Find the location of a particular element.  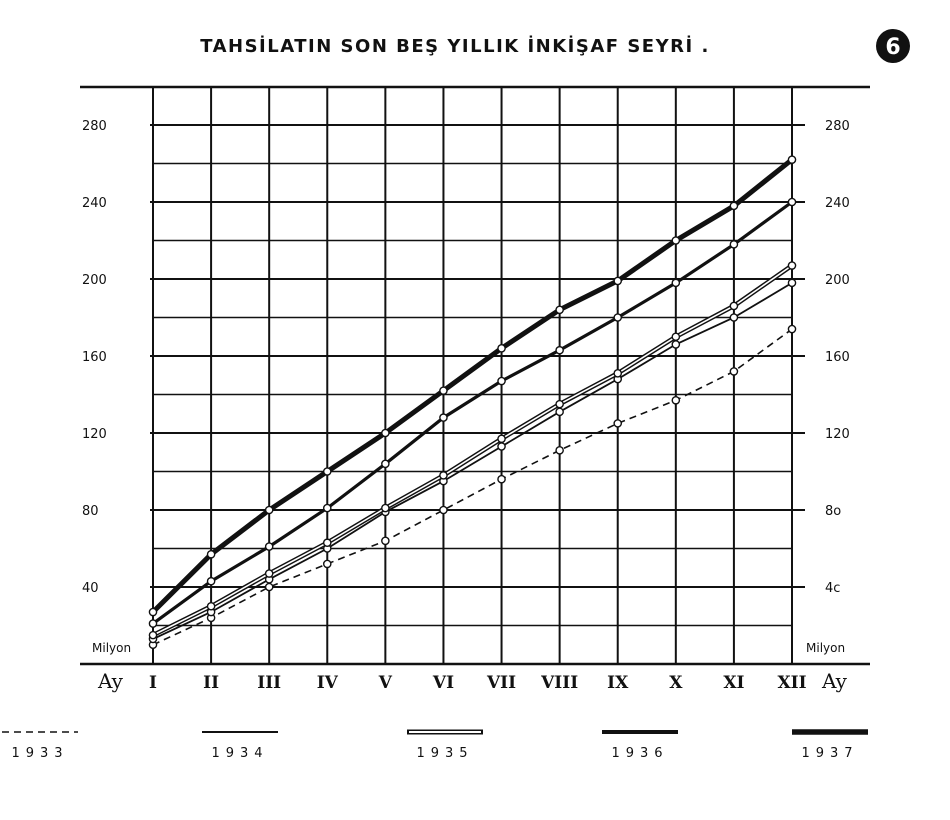

legend-entry-1933: 1933 is located at coordinates (40, 746).